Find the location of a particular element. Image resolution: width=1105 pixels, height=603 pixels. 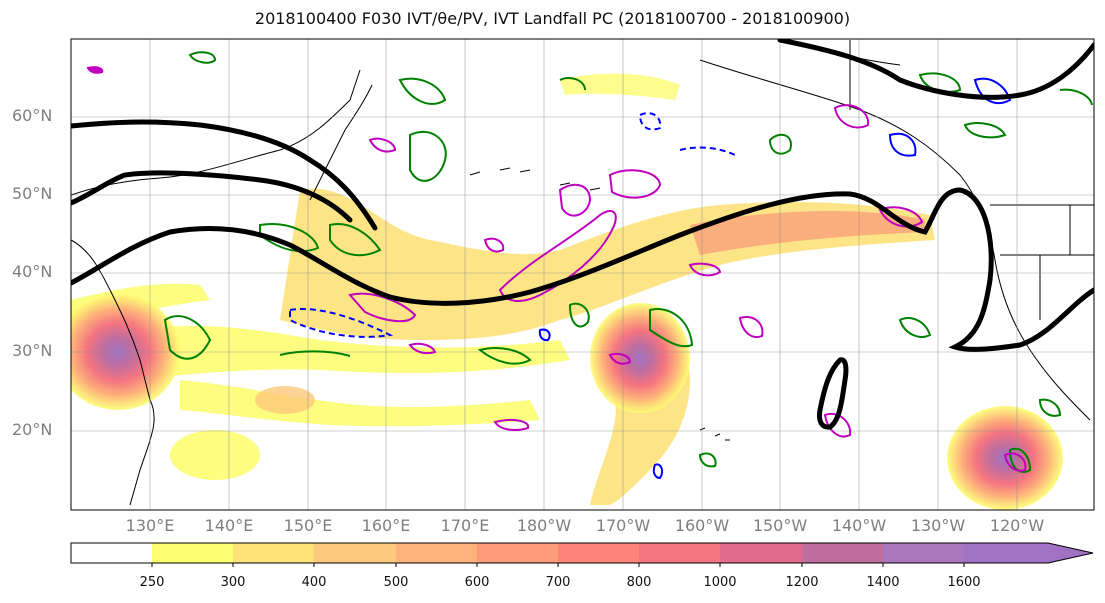

ivt-band-south is located at coordinates (360, 403).